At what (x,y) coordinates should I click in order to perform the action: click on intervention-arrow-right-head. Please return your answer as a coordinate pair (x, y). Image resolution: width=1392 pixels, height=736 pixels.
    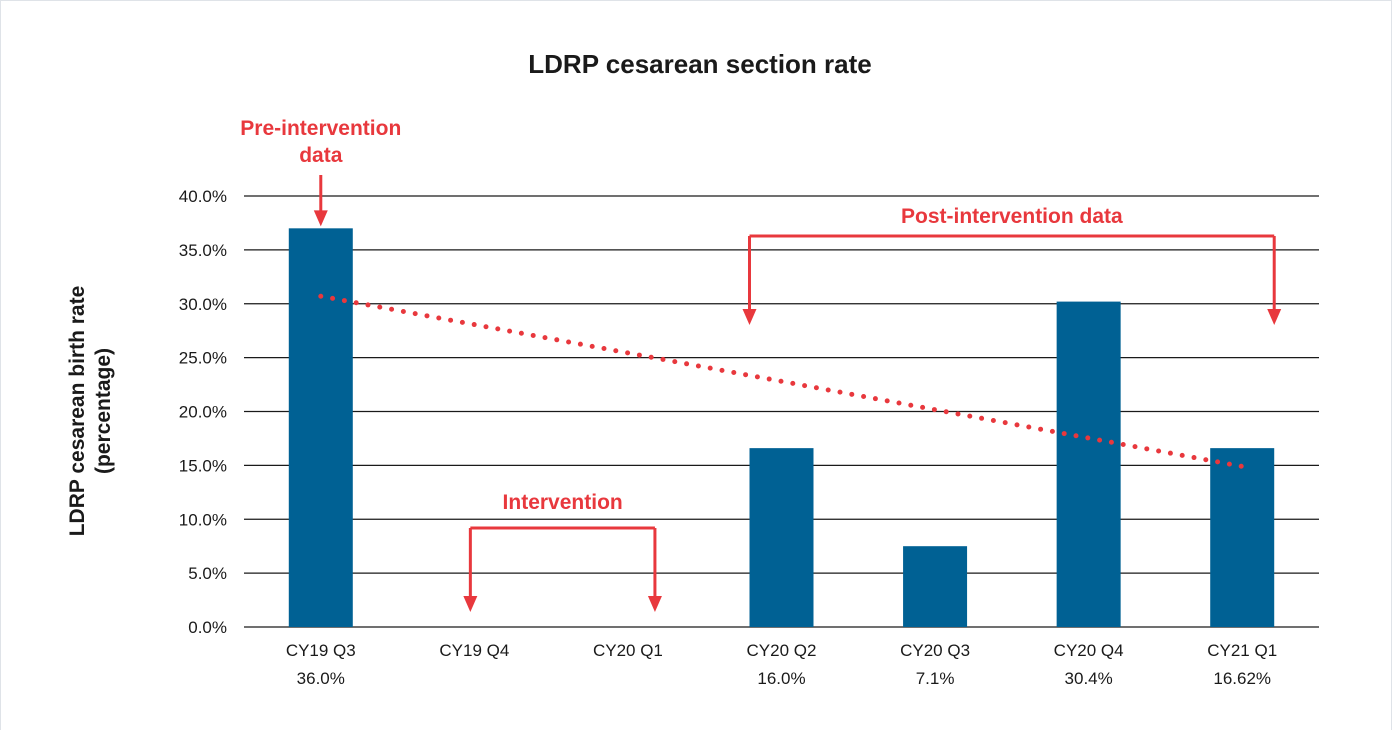
    Looking at the image, I should click on (654, 604).